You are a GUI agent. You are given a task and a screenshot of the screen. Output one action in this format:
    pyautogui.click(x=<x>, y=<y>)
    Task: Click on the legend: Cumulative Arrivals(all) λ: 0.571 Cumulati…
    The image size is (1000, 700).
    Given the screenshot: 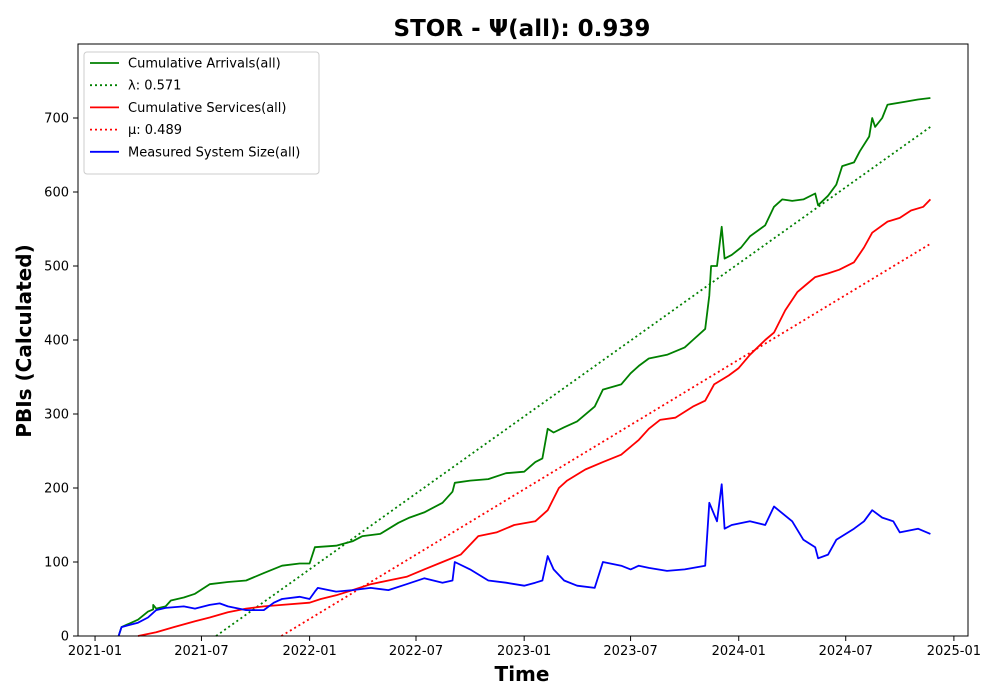 What is the action you would take?
    pyautogui.click(x=201, y=113)
    